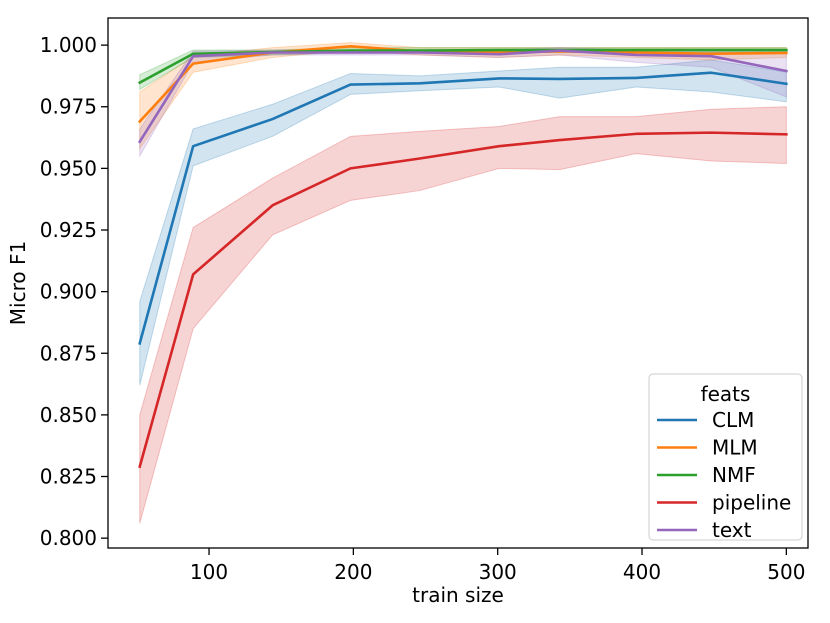  Describe the element at coordinates (735, 448) in the screenshot. I see `legend-label-MLM: MLM` at that location.